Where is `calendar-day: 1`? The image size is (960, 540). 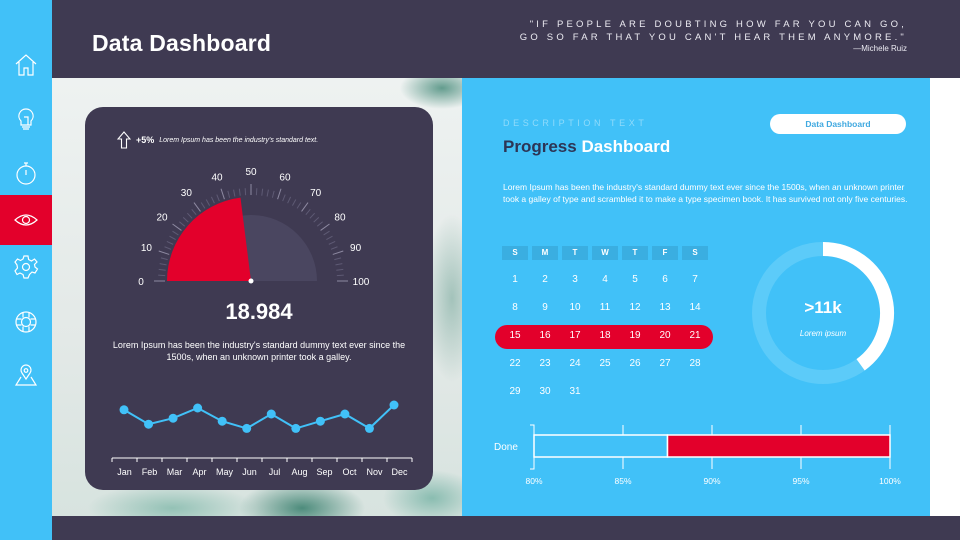
calendar-day: 1 is located at coordinates (515, 279).